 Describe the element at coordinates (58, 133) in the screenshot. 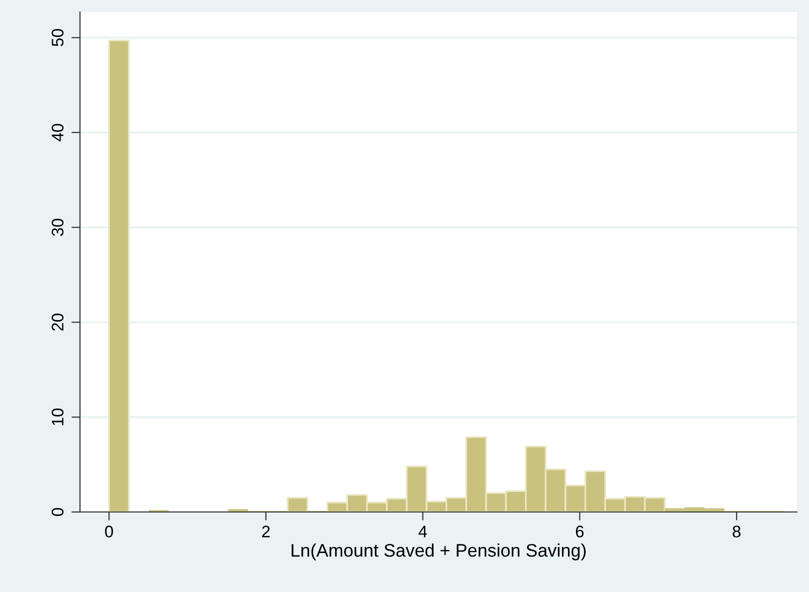

I see `y-tick-label: 40` at that location.